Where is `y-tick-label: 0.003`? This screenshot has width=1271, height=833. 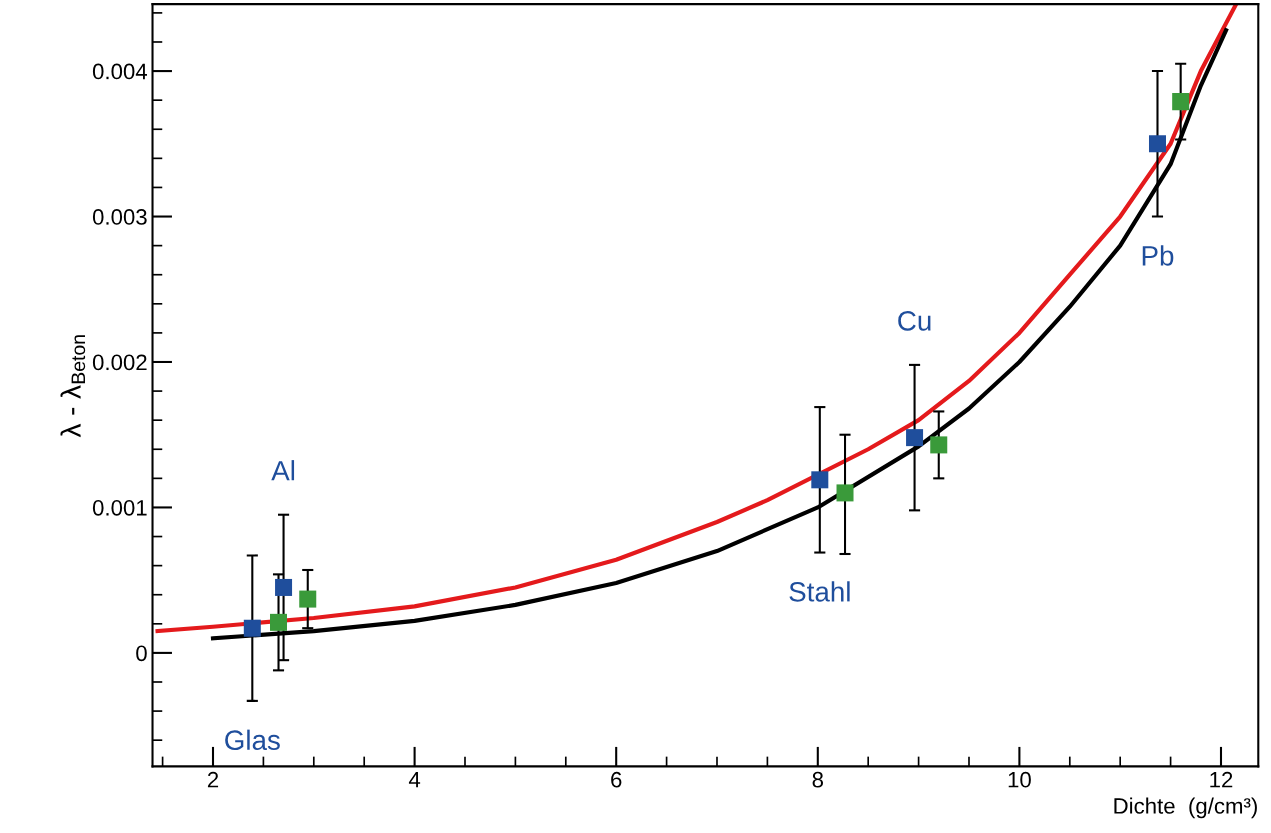
y-tick-label: 0.003 is located at coordinates (119, 217).